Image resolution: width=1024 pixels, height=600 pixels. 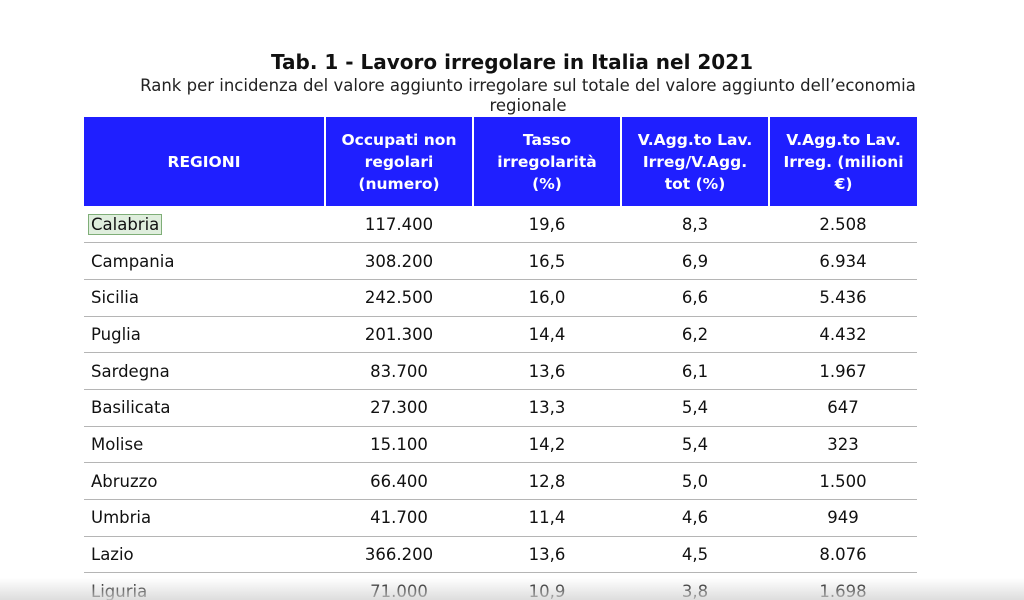 What do you see at coordinates (130, 371) in the screenshot?
I see `region-text: Sardegna` at bounding box center [130, 371].